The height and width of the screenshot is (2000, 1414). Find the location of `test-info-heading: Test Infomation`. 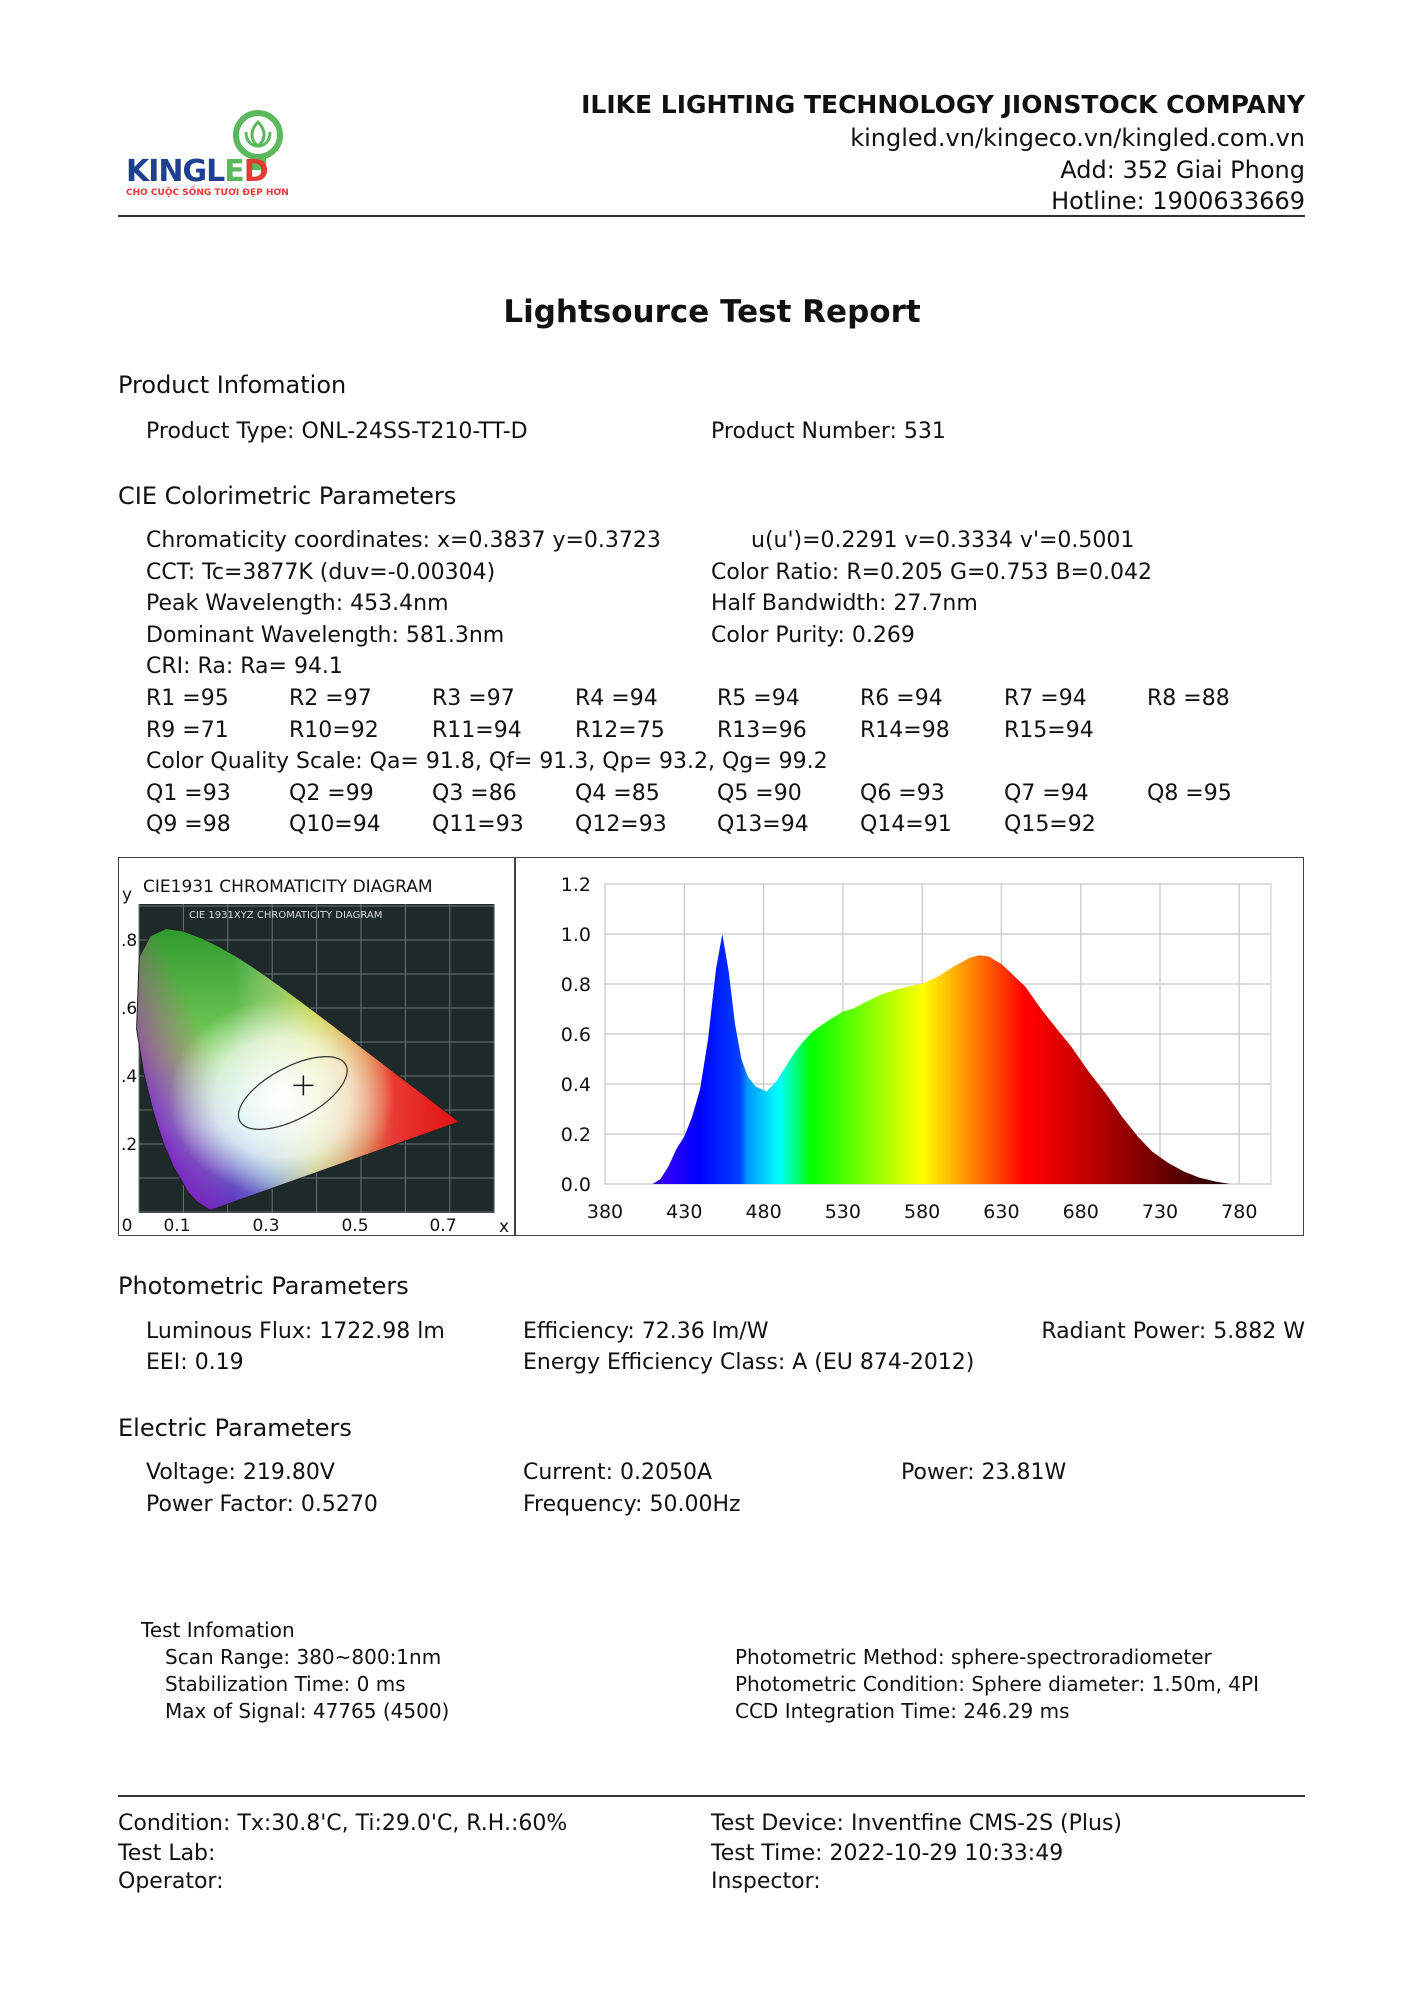

test-info-heading: Test Infomation is located at coordinates (218, 1630).